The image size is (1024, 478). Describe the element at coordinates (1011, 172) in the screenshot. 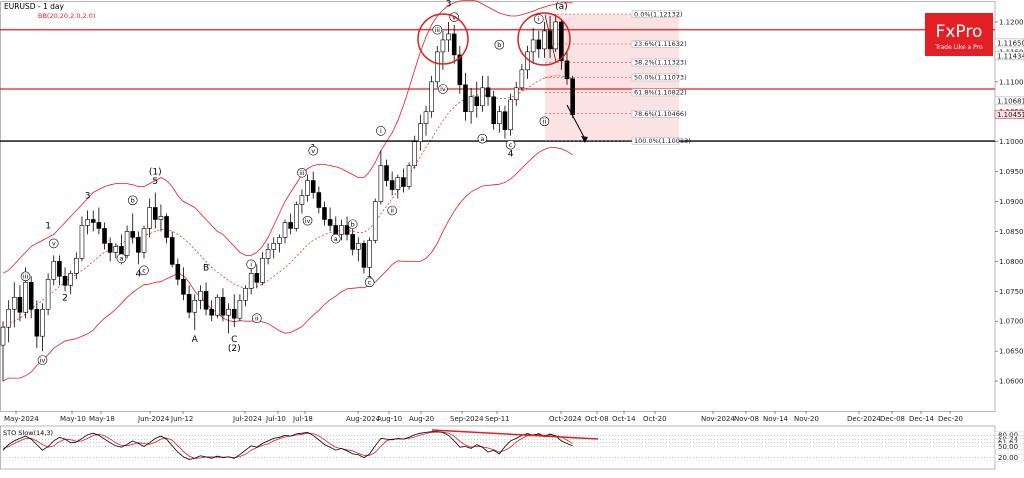

I see `y-tick-label: 1.09500` at that location.